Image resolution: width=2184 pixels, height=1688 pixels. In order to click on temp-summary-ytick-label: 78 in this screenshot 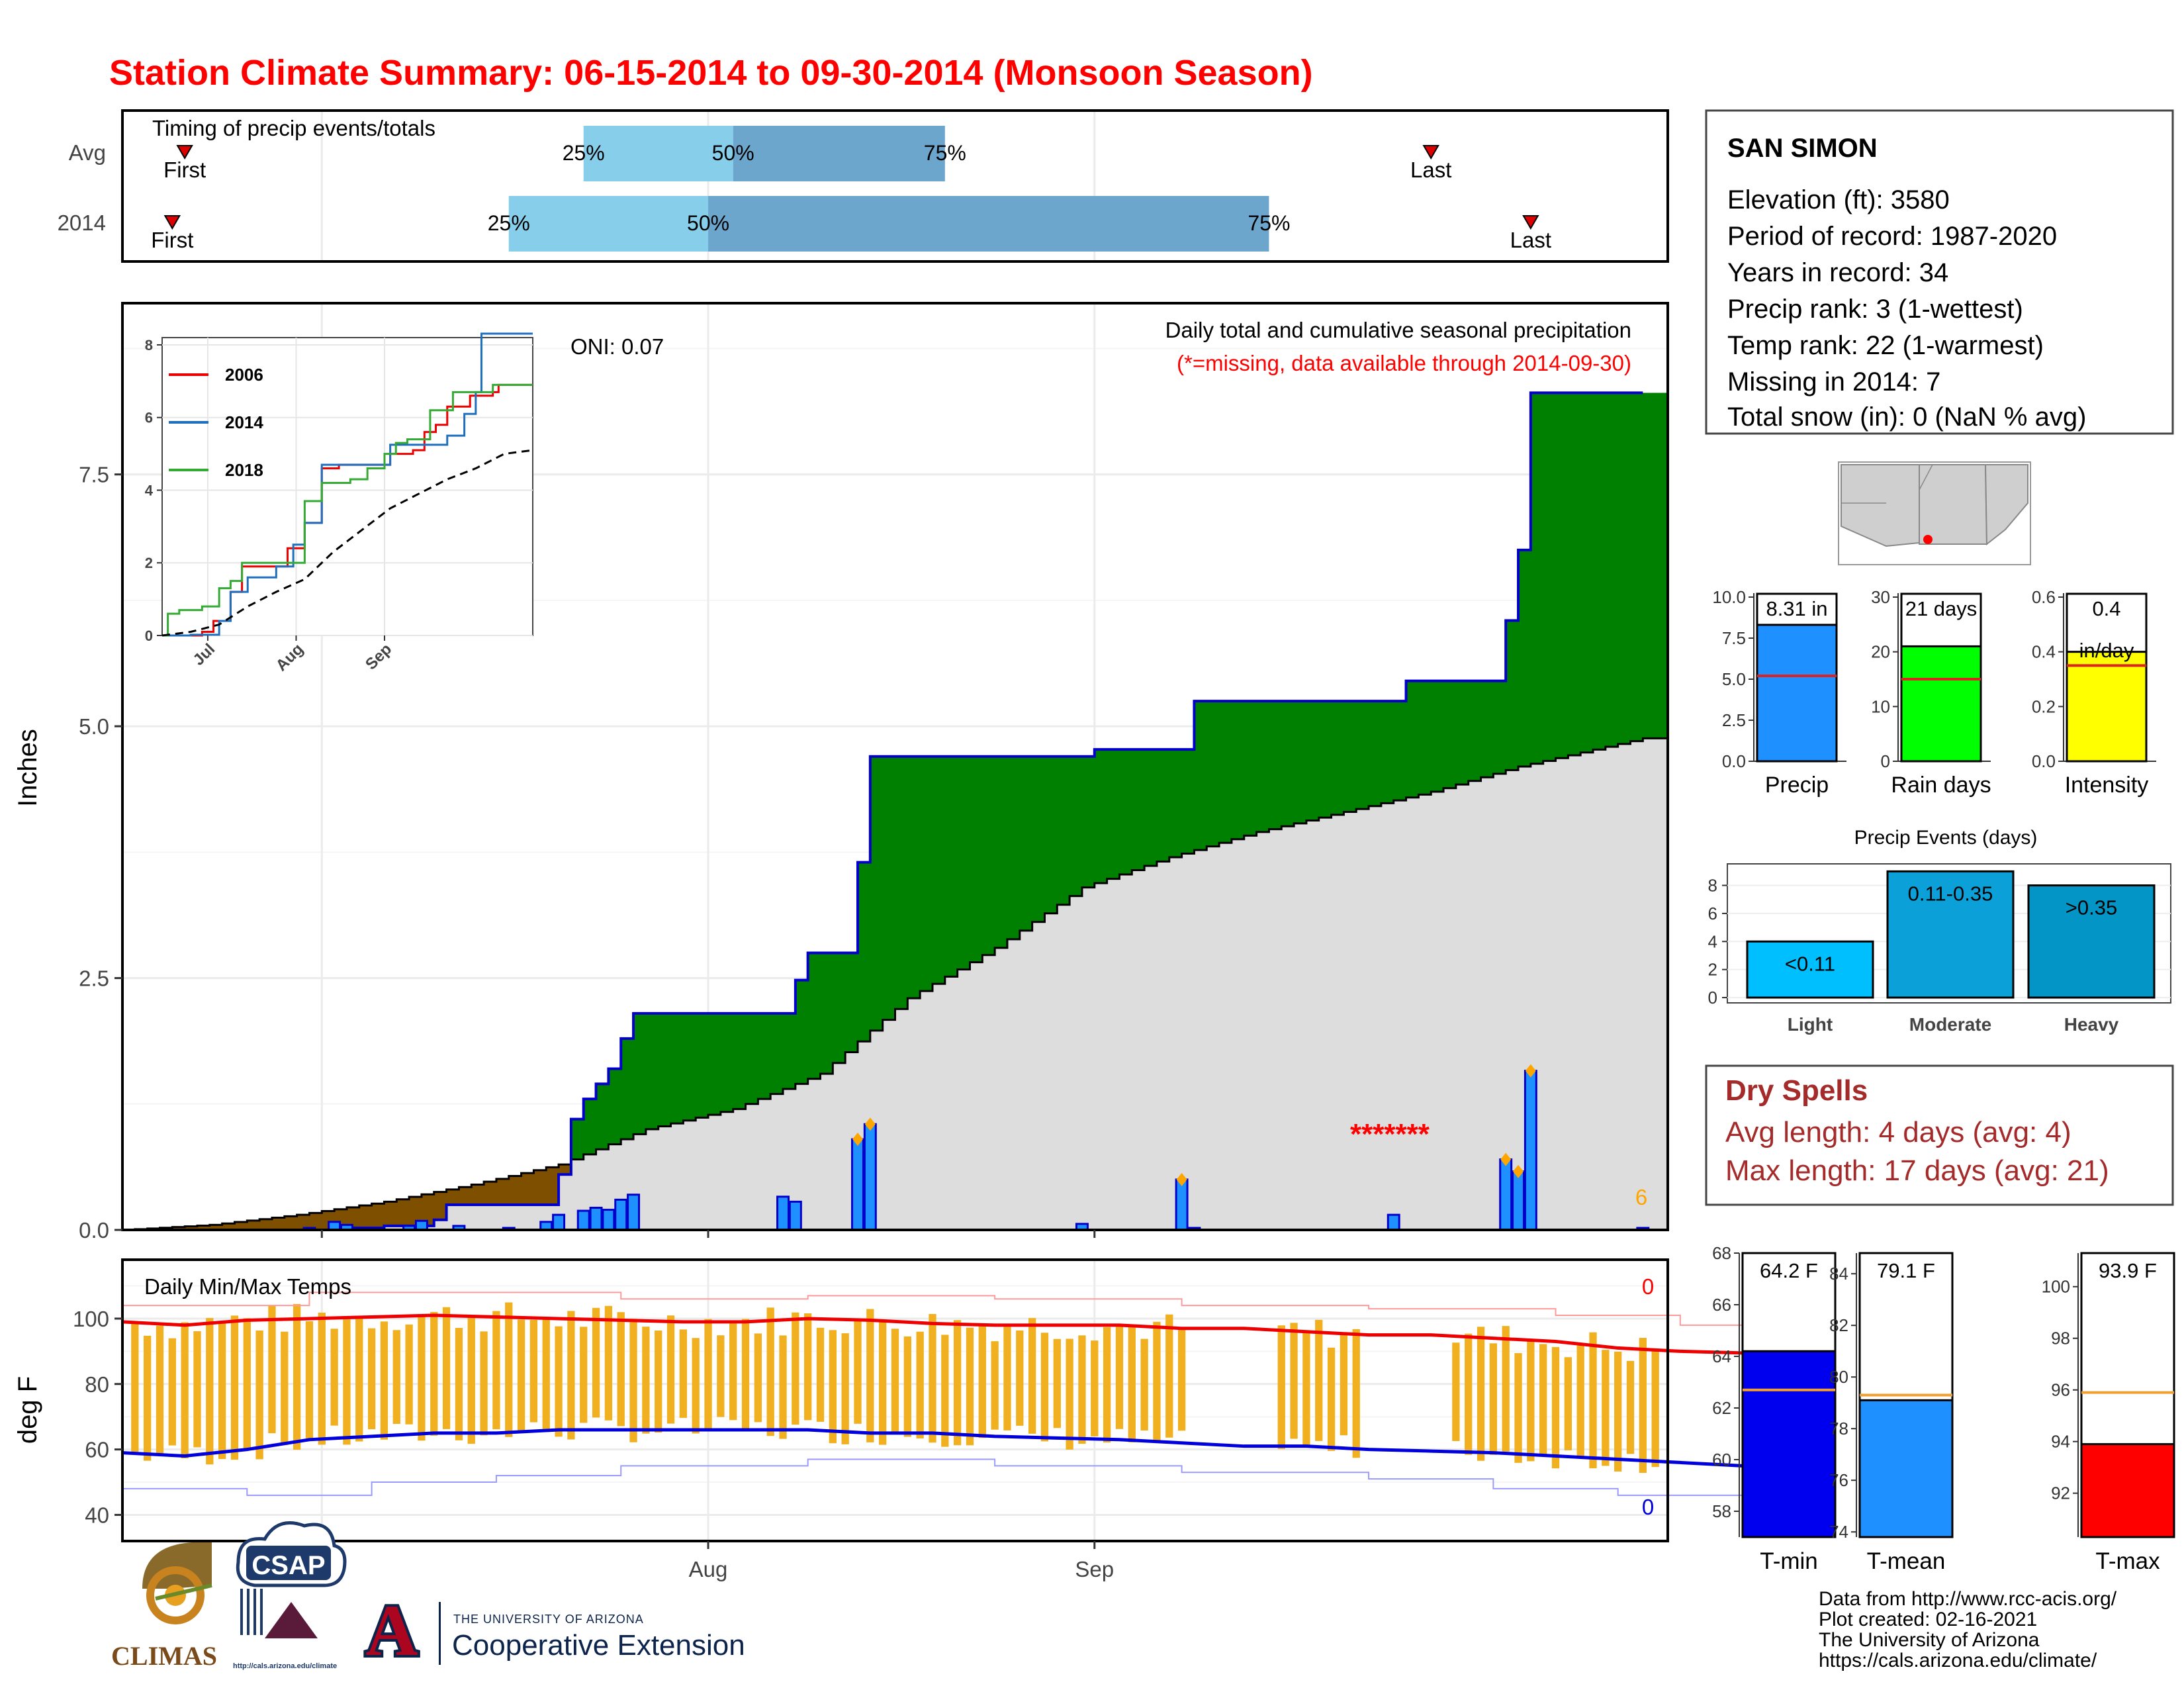, I will do `click(1838, 1428)`.